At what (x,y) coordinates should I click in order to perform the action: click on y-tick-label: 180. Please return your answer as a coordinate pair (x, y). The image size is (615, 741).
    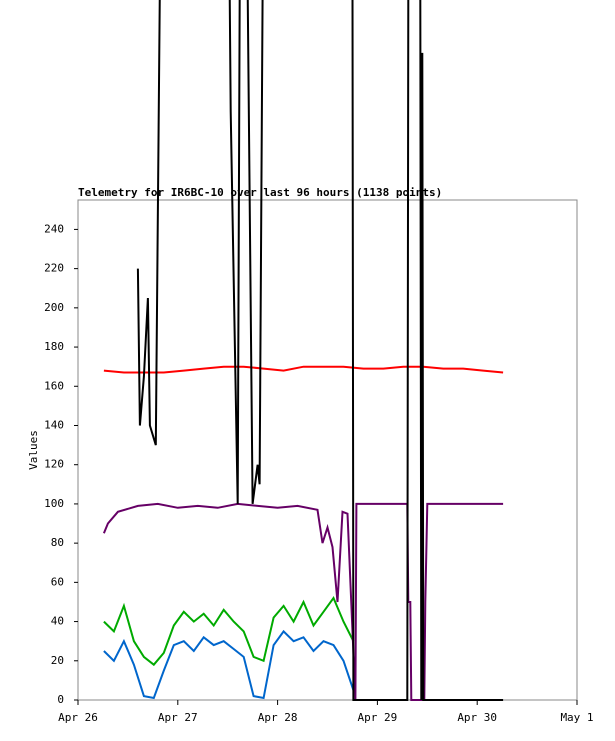
    Looking at the image, I should click on (54, 346).